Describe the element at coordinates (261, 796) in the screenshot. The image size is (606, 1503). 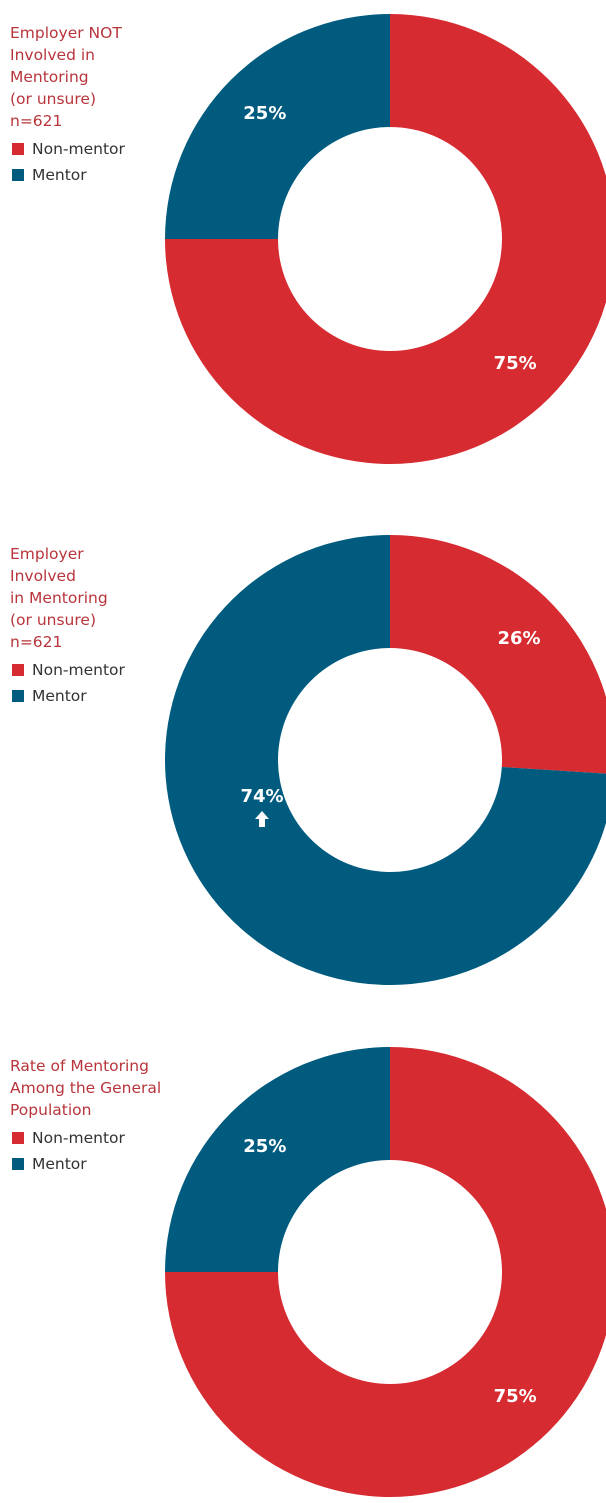
I see `slice-label: 74%` at that location.